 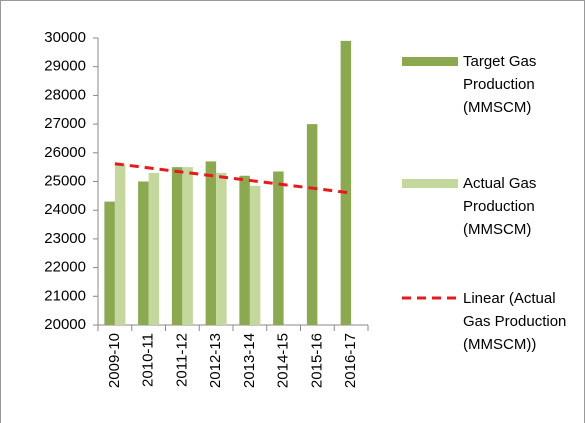 What do you see at coordinates (500, 84) in the screenshot?
I see `legend-label: Target Gas Production (MMSCM)` at bounding box center [500, 84].